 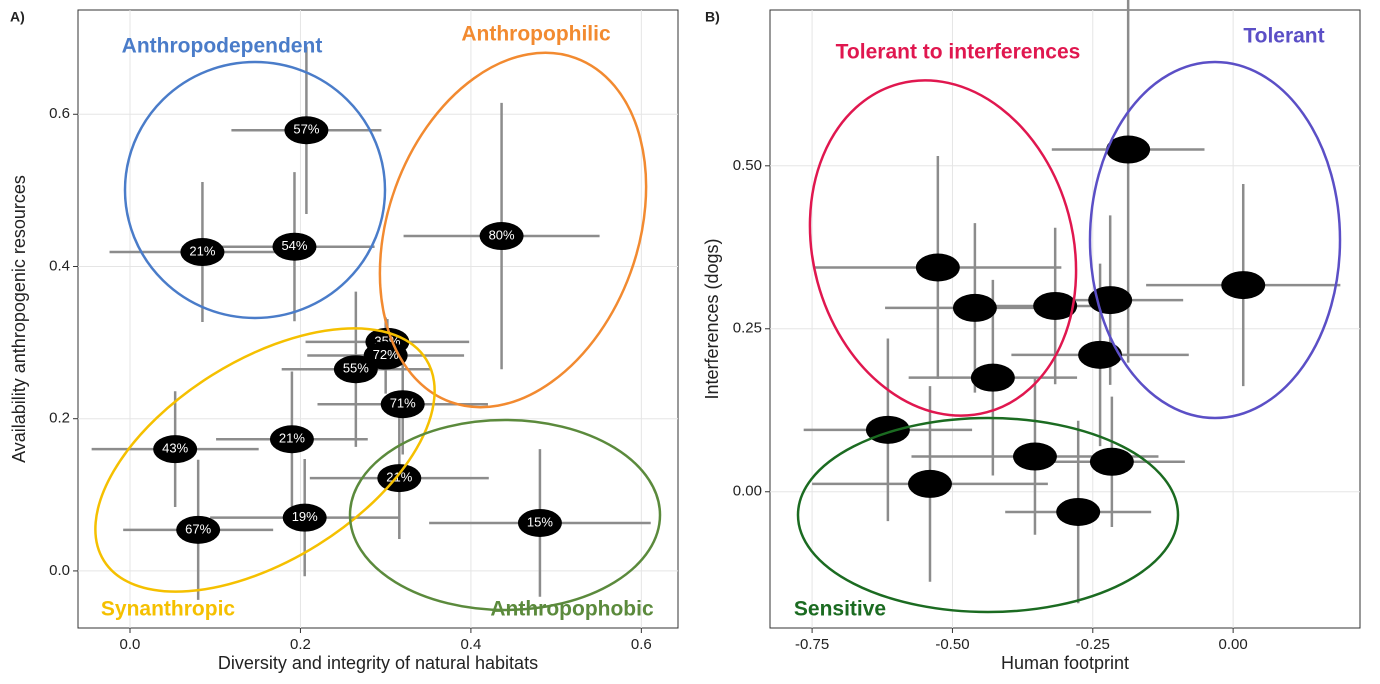 I want to click on x-tick-label: 0.0, so click(x=130, y=644).